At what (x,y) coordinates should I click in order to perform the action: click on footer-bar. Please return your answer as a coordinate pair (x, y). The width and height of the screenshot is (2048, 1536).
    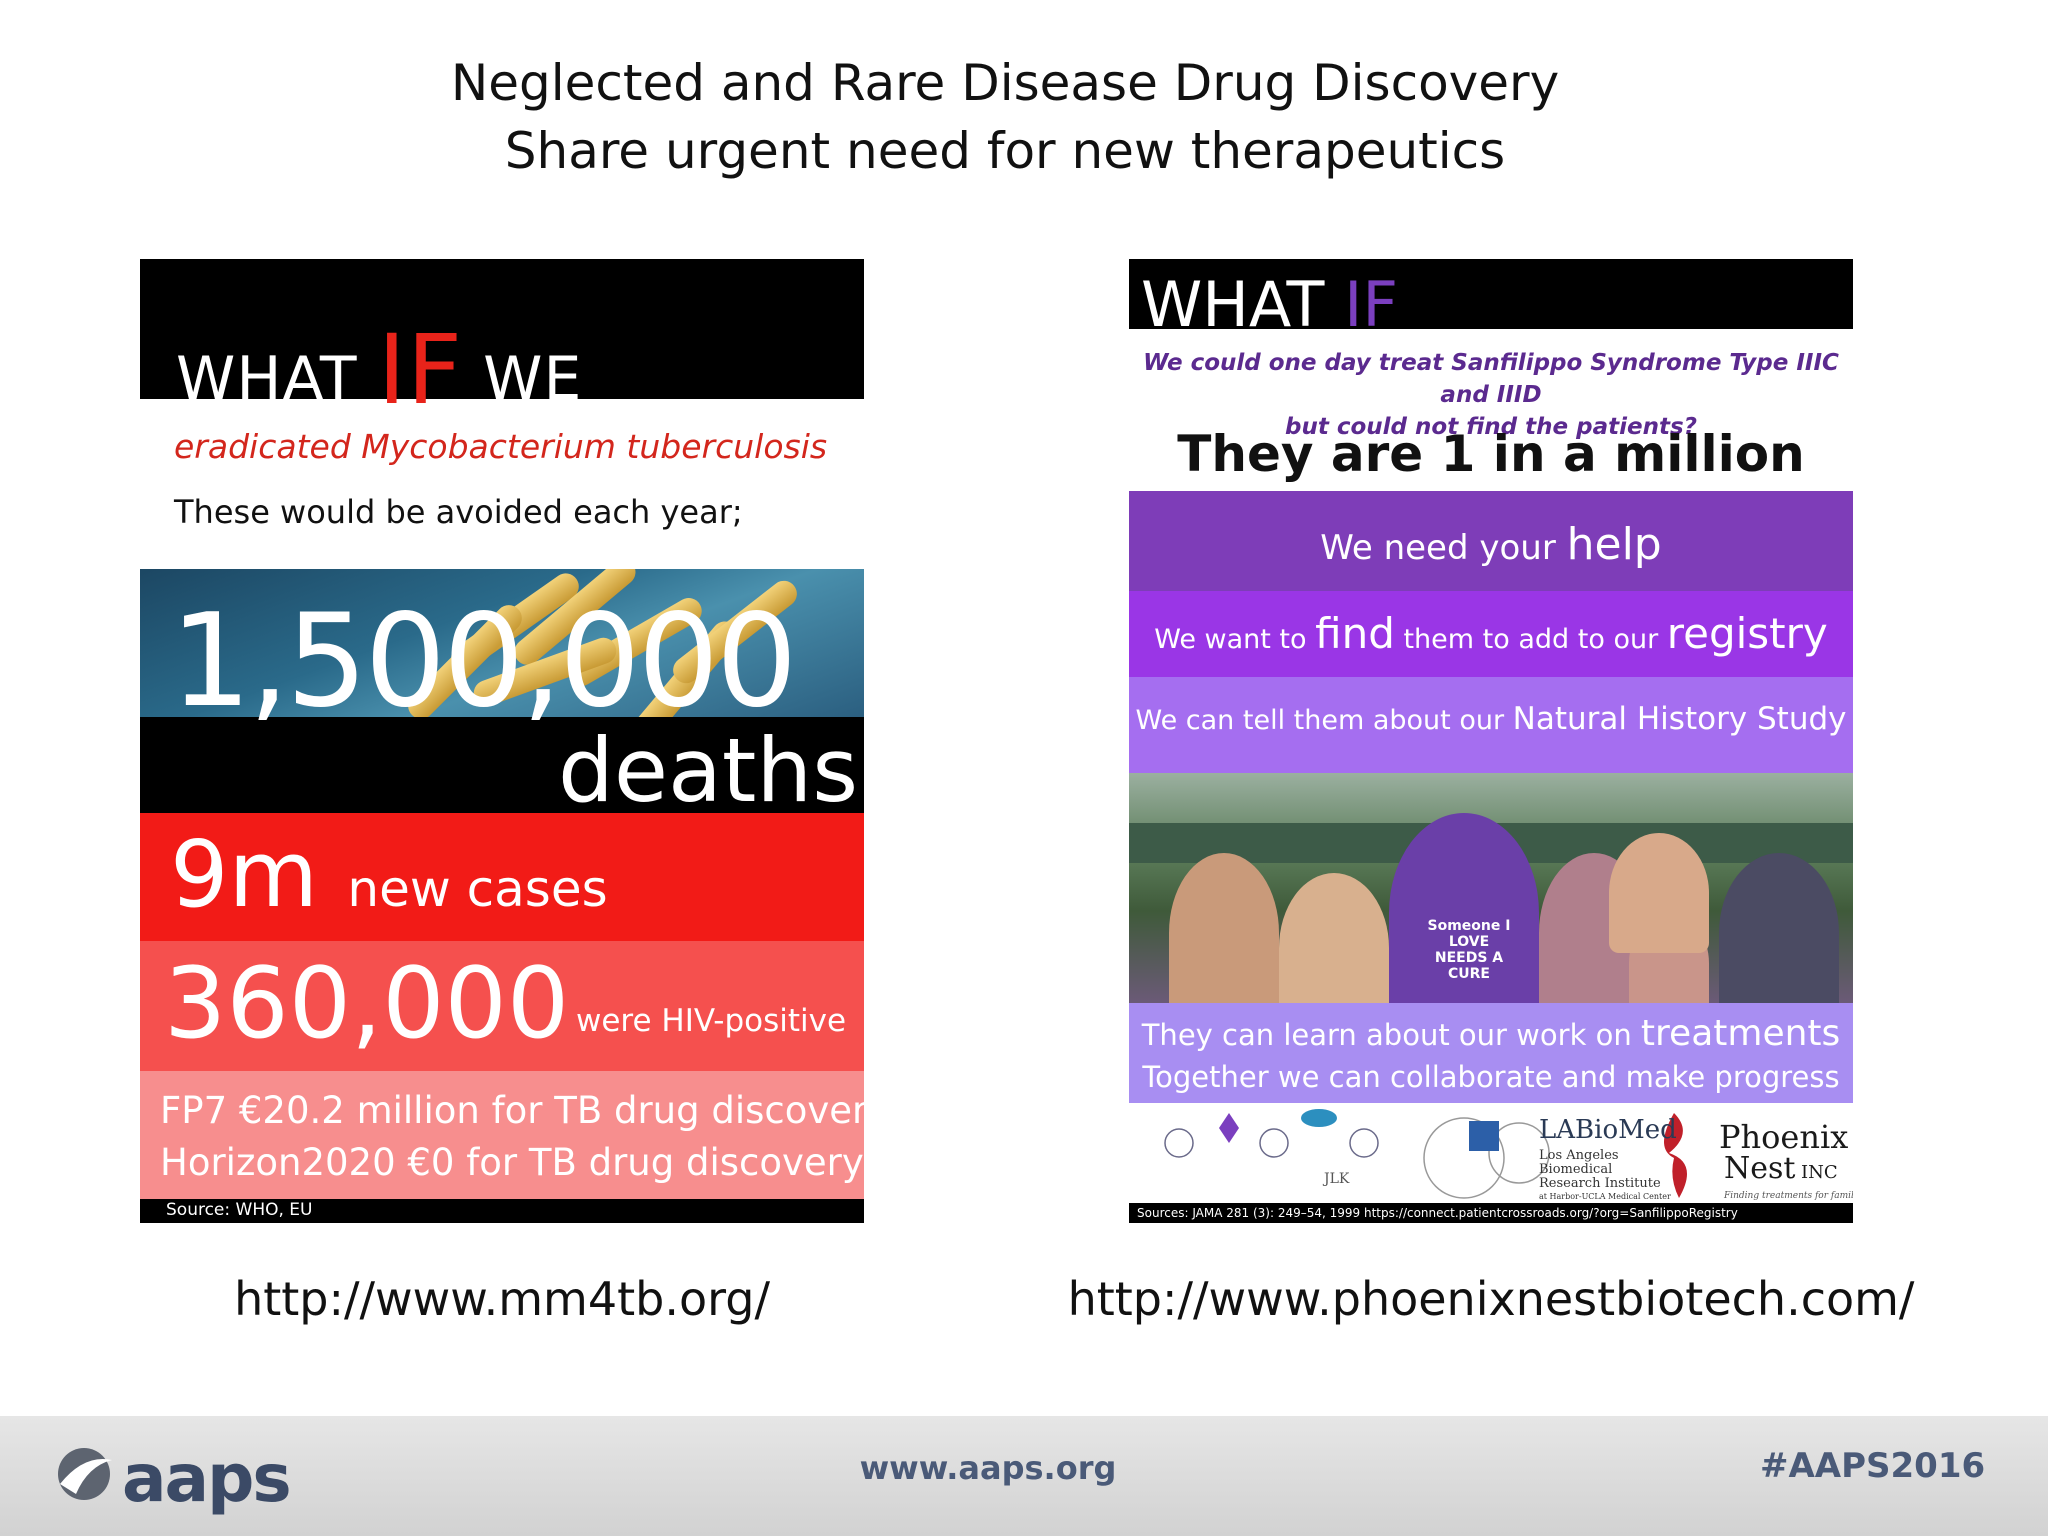
    Looking at the image, I should click on (1024, 1476).